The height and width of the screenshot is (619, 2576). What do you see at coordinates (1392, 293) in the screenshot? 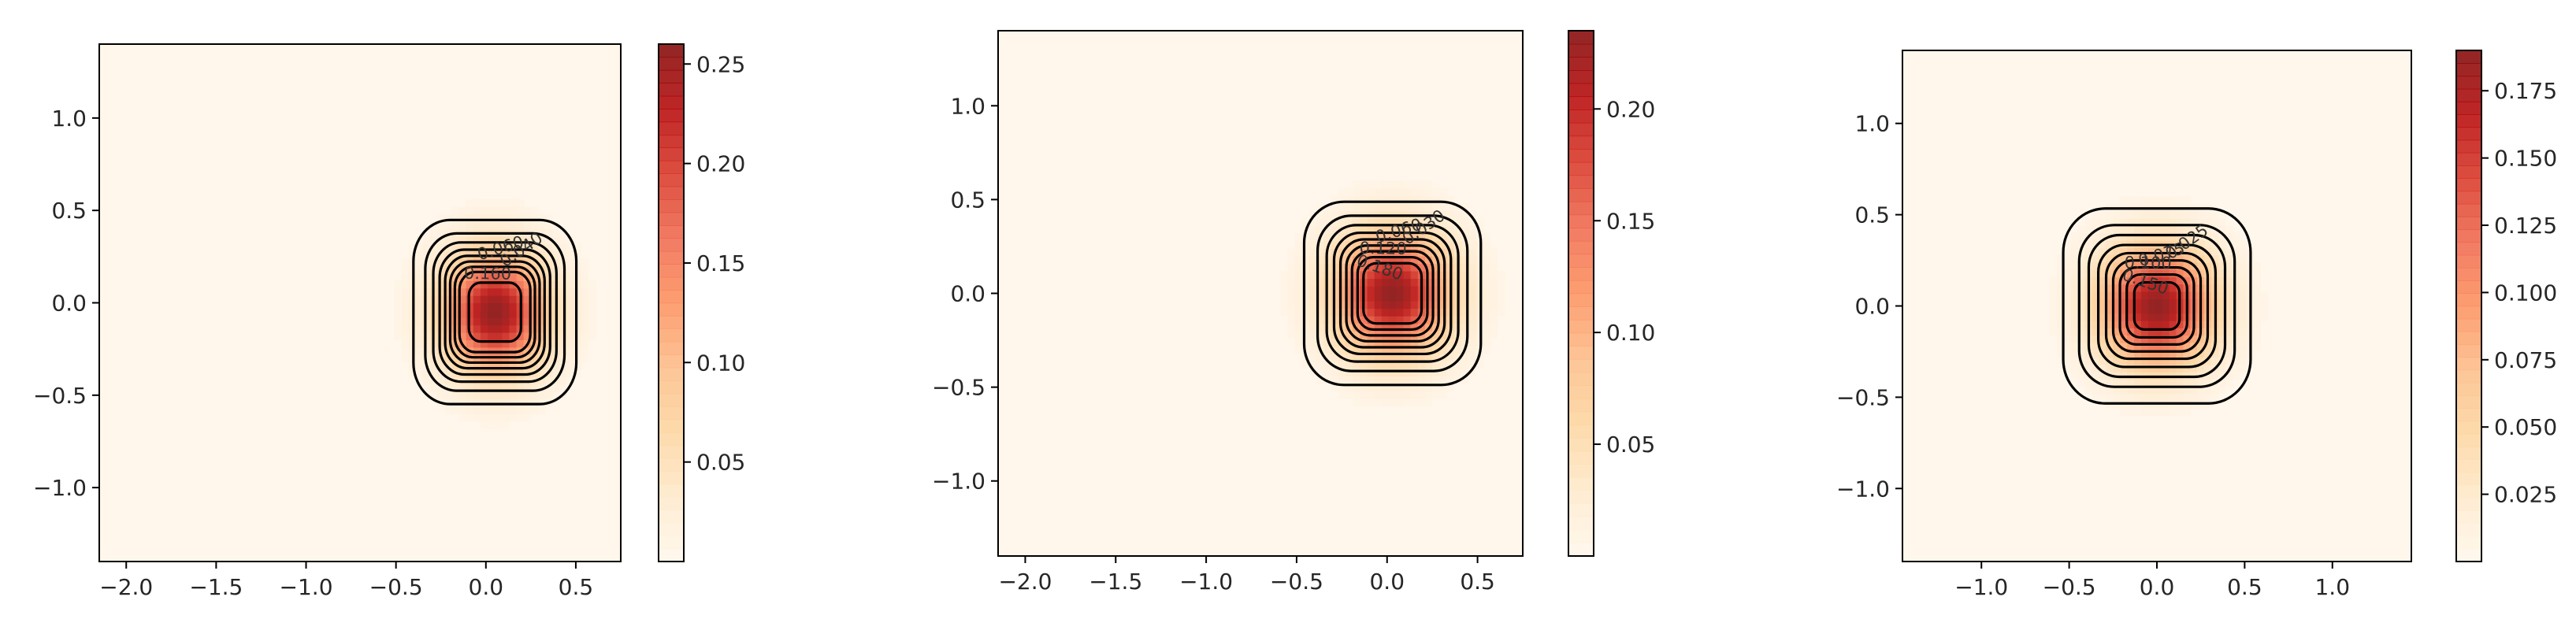
I see `contour-level` at bounding box center [1392, 293].